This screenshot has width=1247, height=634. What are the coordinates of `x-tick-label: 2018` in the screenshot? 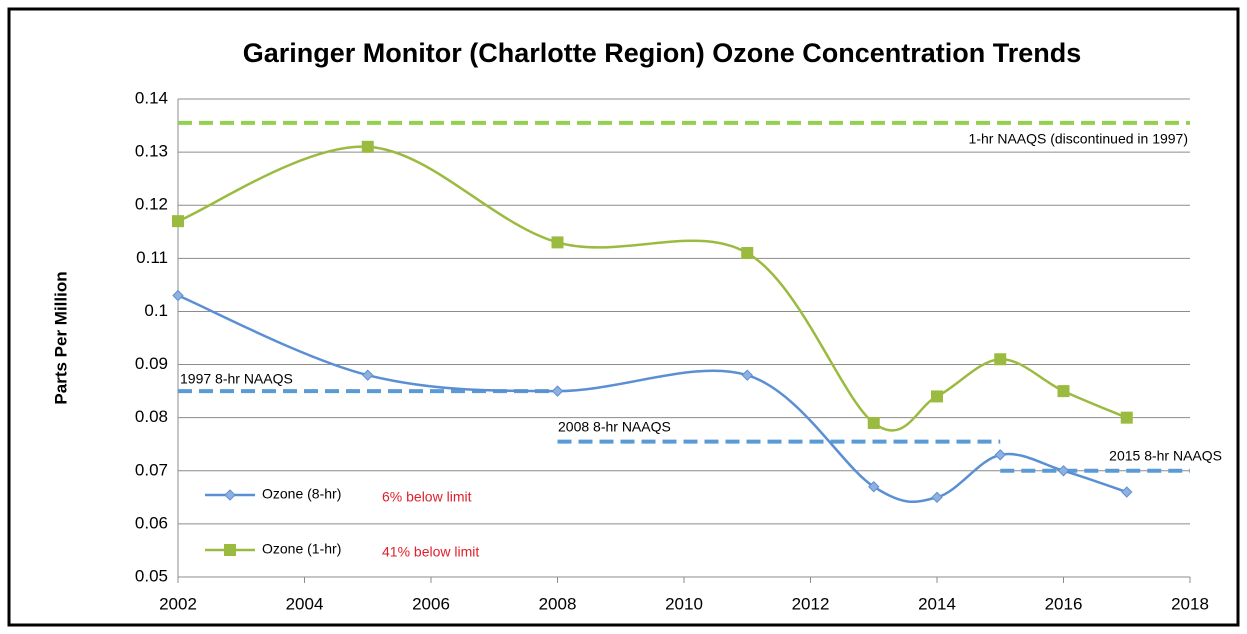 It's located at (1190, 603).